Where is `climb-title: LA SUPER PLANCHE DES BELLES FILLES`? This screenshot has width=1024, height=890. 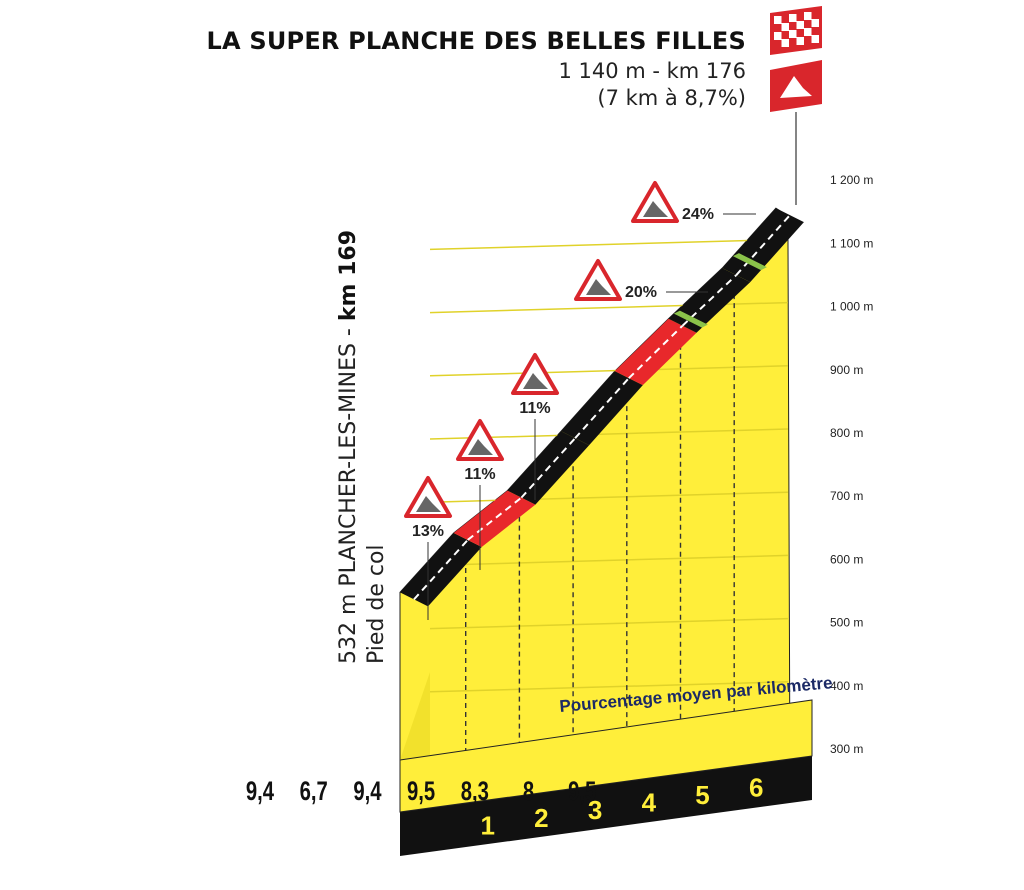
climb-title: LA SUPER PLANCHE DES BELLES FILLES is located at coordinates (476, 41).